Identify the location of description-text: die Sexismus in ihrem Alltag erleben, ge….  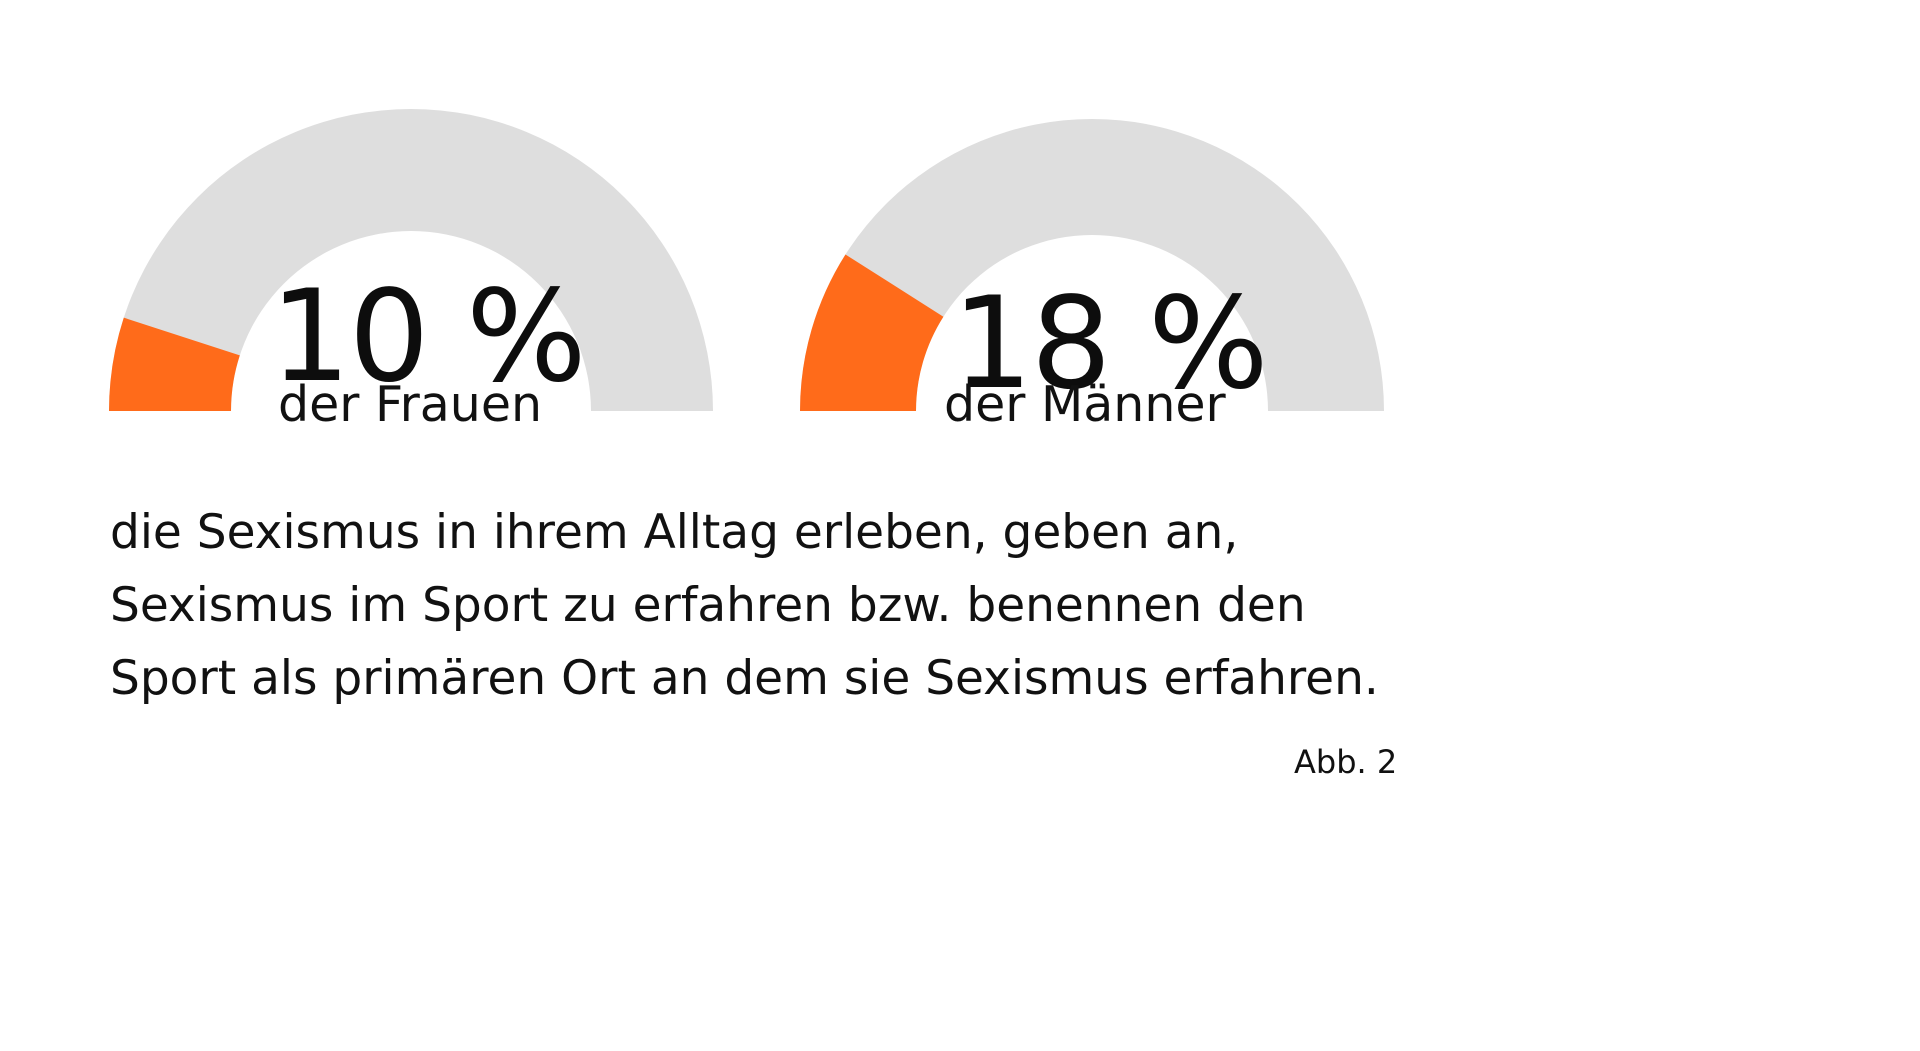
(780, 605).